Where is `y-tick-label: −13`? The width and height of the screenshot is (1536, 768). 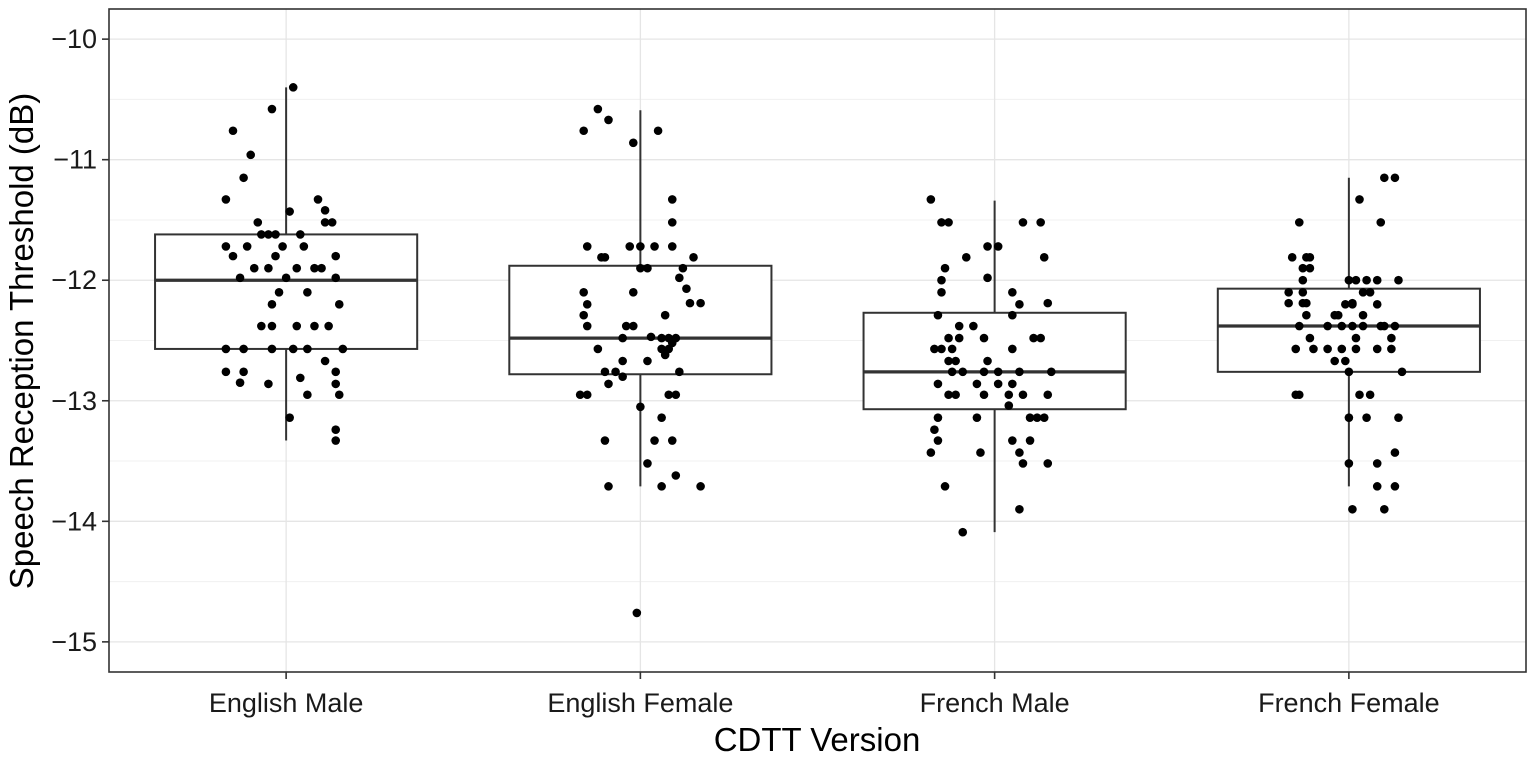 y-tick-label: −13 is located at coordinates (74, 401).